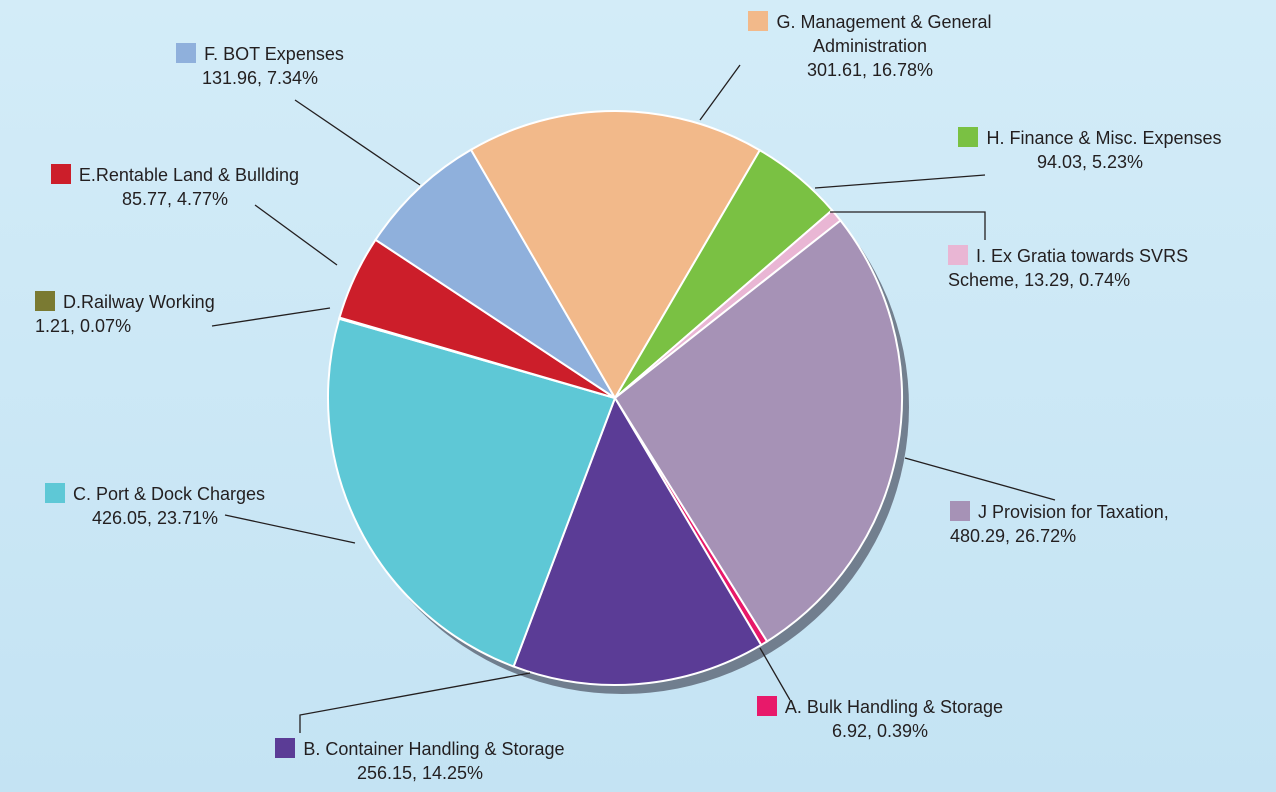  Describe the element at coordinates (1068, 268) in the screenshot. I see `category-label: I. Ex Gratia towards SVRS Scheme,` at that location.